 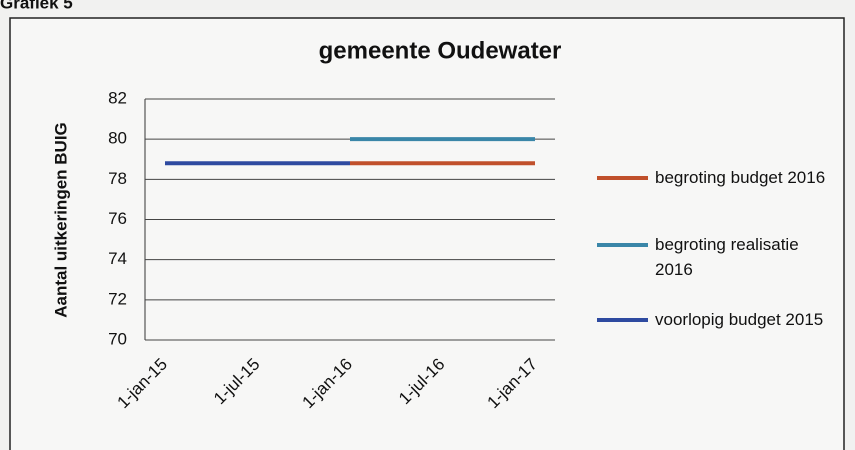 What do you see at coordinates (60, 220) in the screenshot?
I see `y-axis-label: Aantal uitkeringen BUIG` at bounding box center [60, 220].